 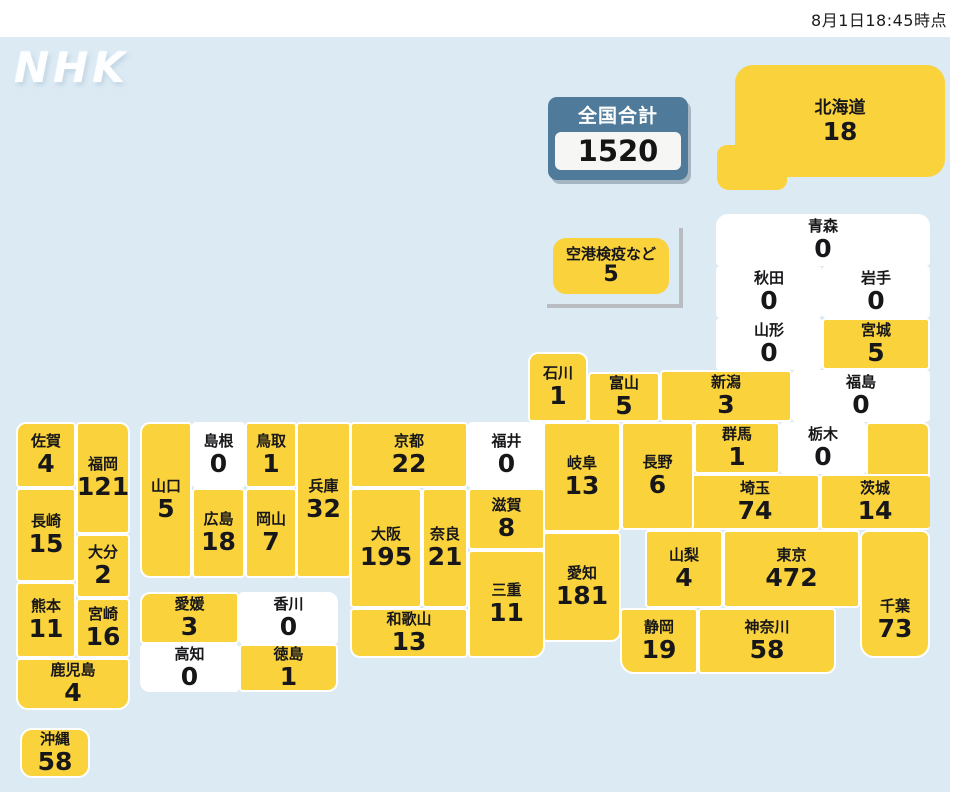 I want to click on pref-miyagi: 宮城 5, so click(x=876, y=344).